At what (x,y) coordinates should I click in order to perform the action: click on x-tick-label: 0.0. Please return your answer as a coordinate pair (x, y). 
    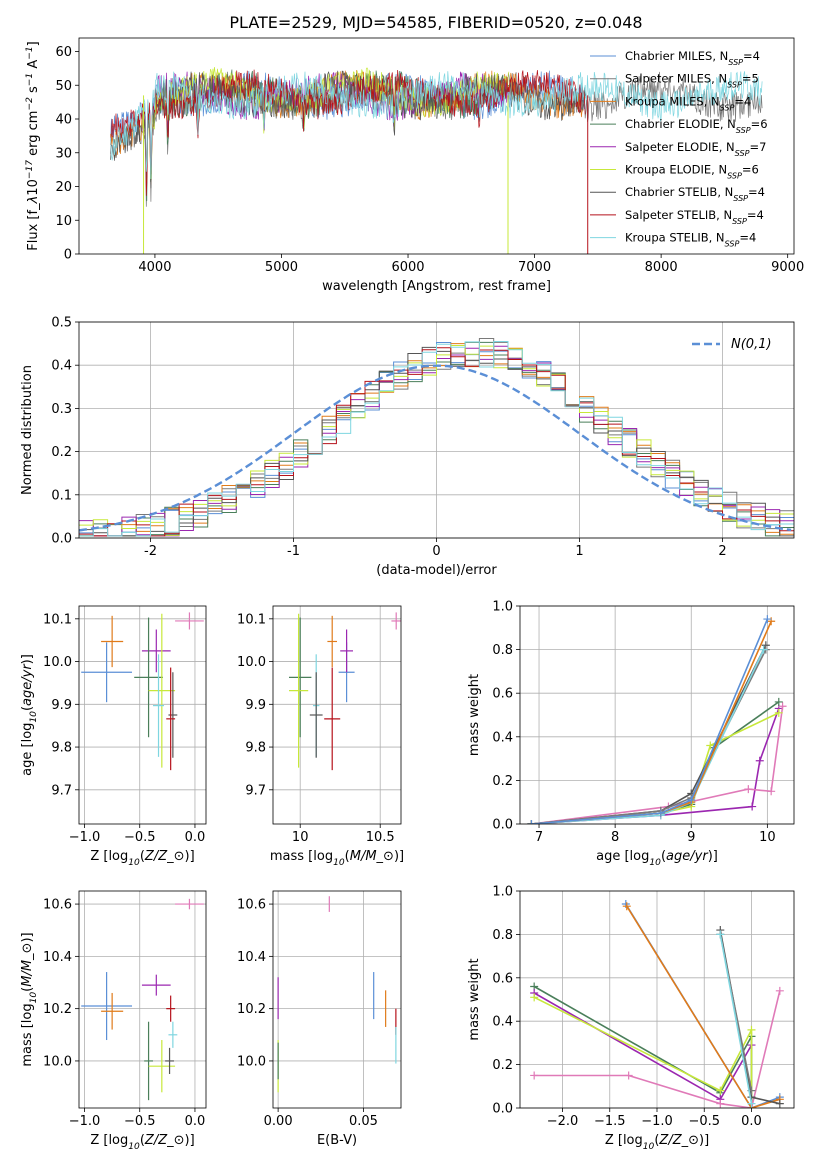
    Looking at the image, I should click on (195, 1121).